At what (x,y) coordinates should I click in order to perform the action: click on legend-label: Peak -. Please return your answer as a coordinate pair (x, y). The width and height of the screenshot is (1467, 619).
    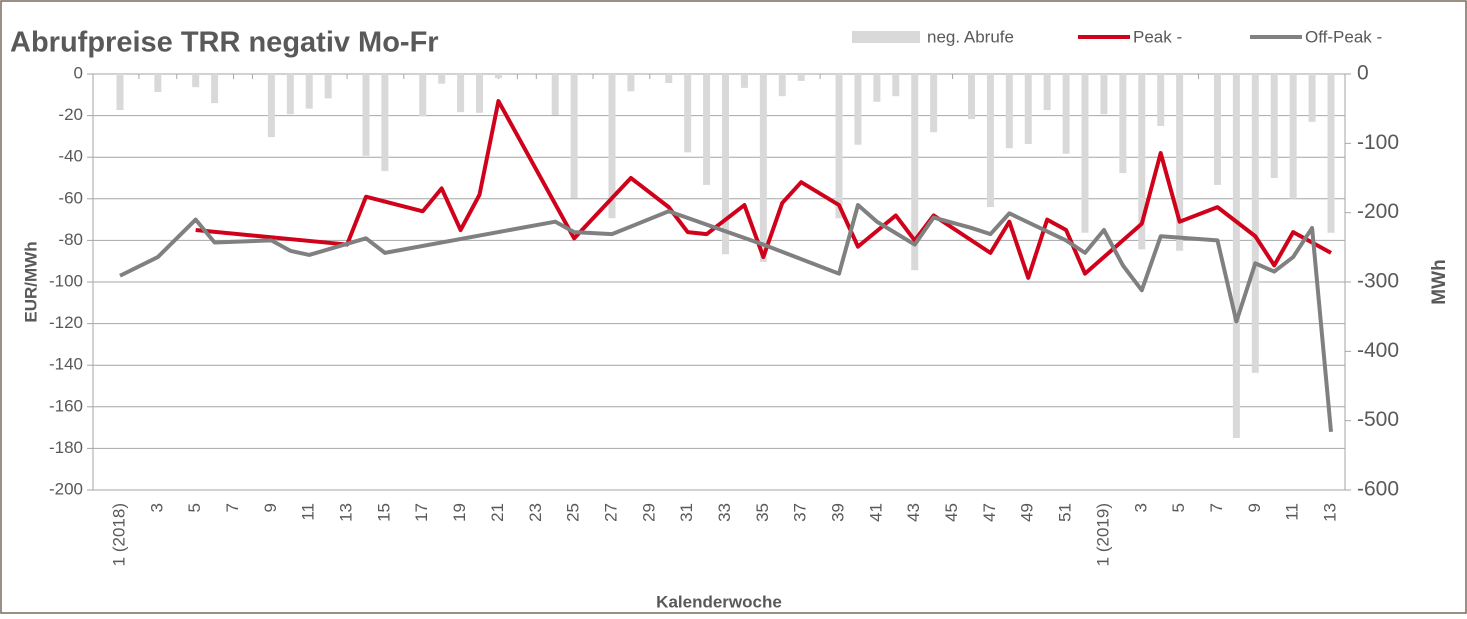
    Looking at the image, I should click on (1157, 36).